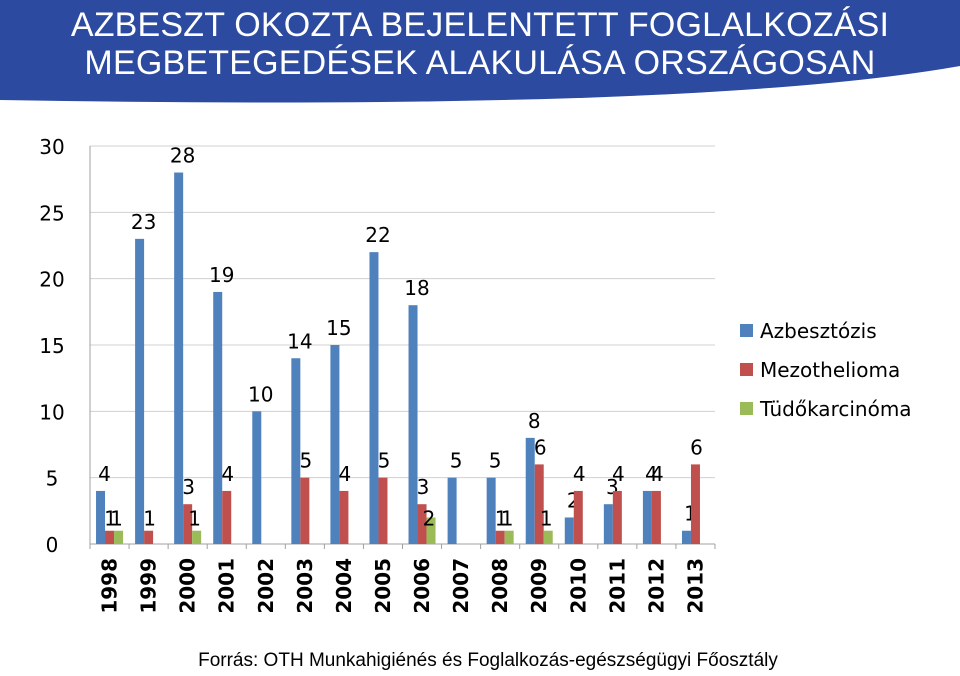 This screenshot has height=676, width=960. I want to click on y-tick-label: 0, so click(52, 545).